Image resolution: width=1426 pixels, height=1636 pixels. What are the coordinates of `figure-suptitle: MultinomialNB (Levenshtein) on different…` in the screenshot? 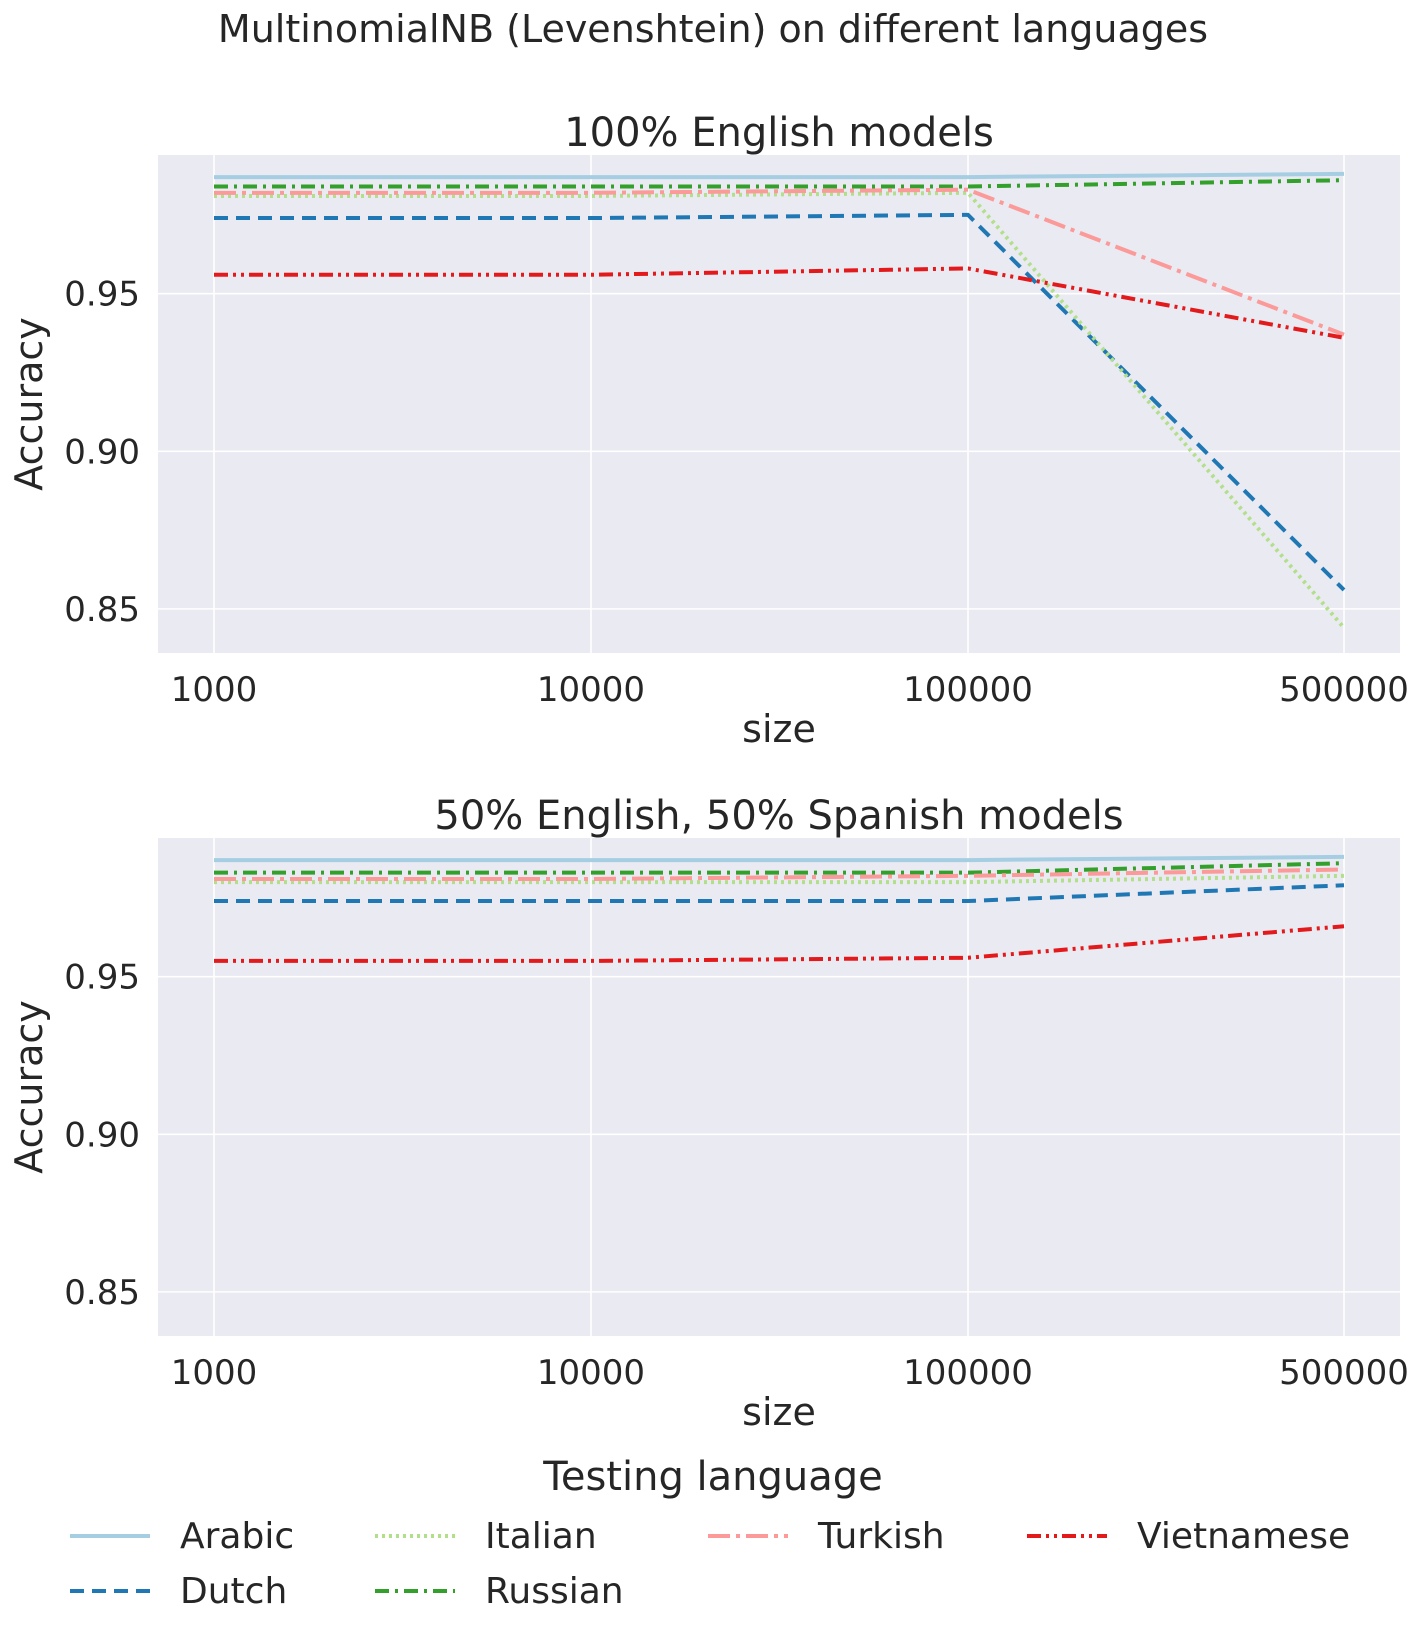 It's located at (713, 29).